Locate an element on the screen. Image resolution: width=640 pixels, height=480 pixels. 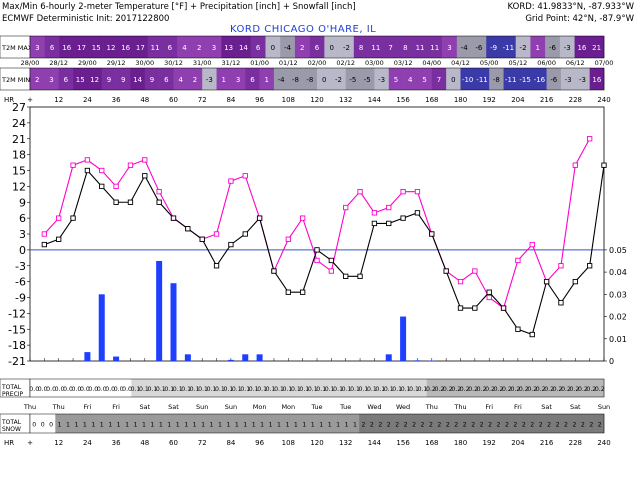
y-tick-label: -6 is located at coordinates (20, 282).